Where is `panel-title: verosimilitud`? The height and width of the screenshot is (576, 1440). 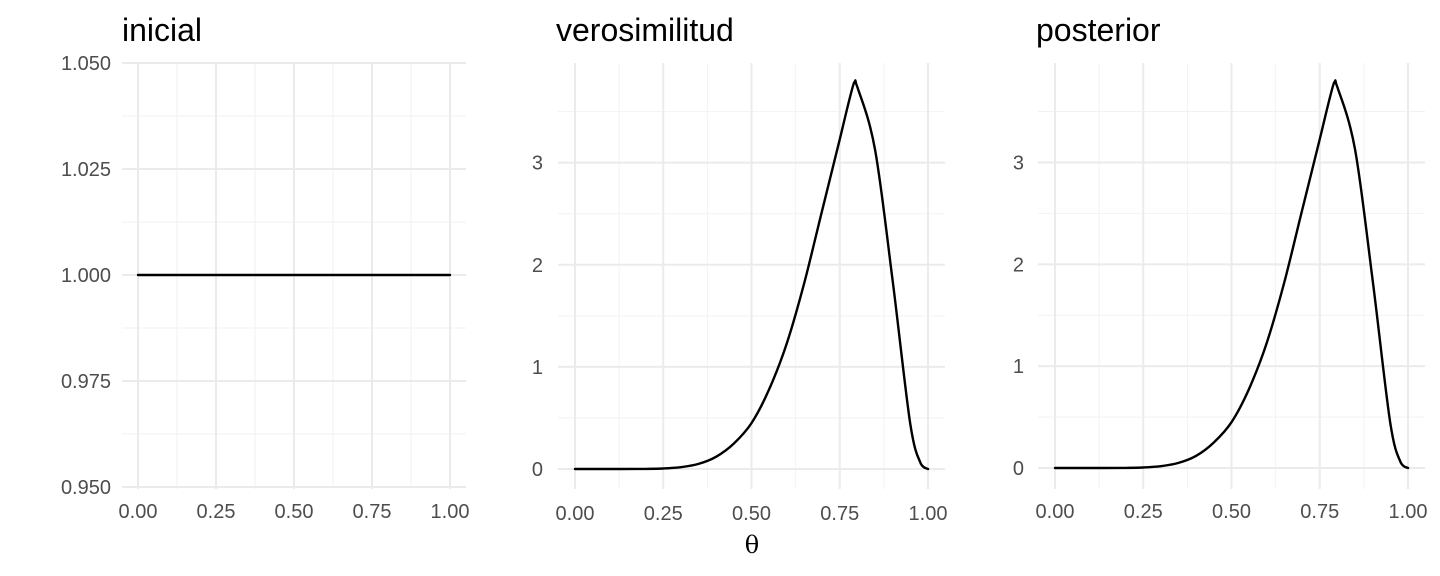
panel-title: verosimilitud is located at coordinates (645, 30).